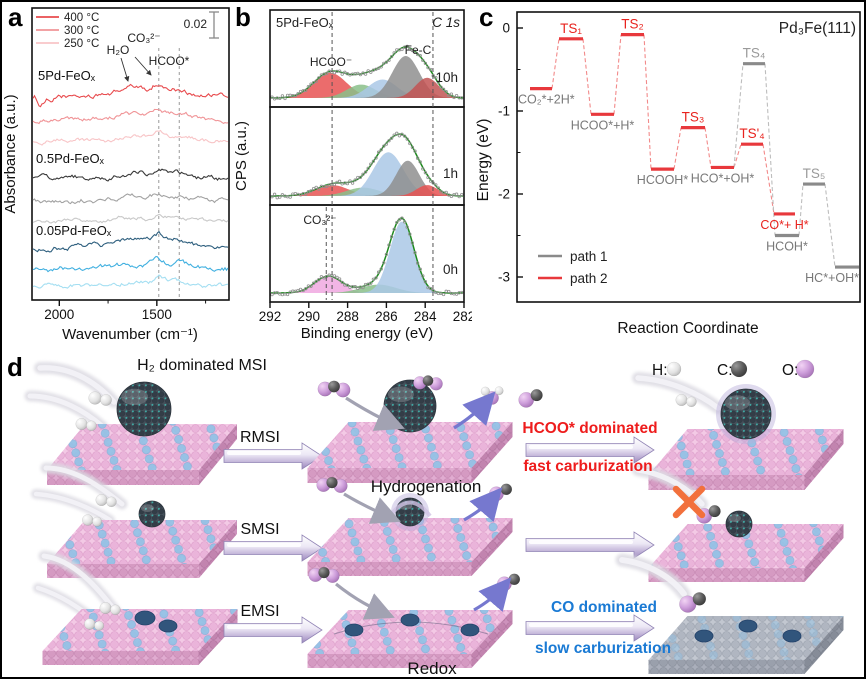 The image size is (866, 679). Describe the element at coordinates (426, 486) in the screenshot. I see `hydrogenation-label: Hydrogenation` at that location.